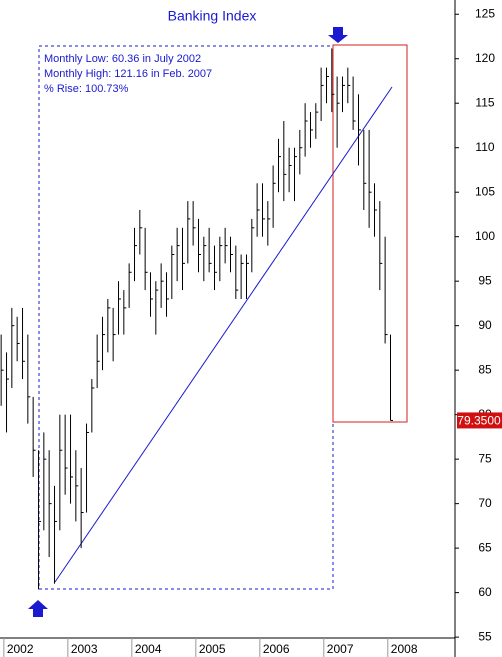  Describe the element at coordinates (484, 147) in the screenshot. I see `y-tick-label: 110` at that location.